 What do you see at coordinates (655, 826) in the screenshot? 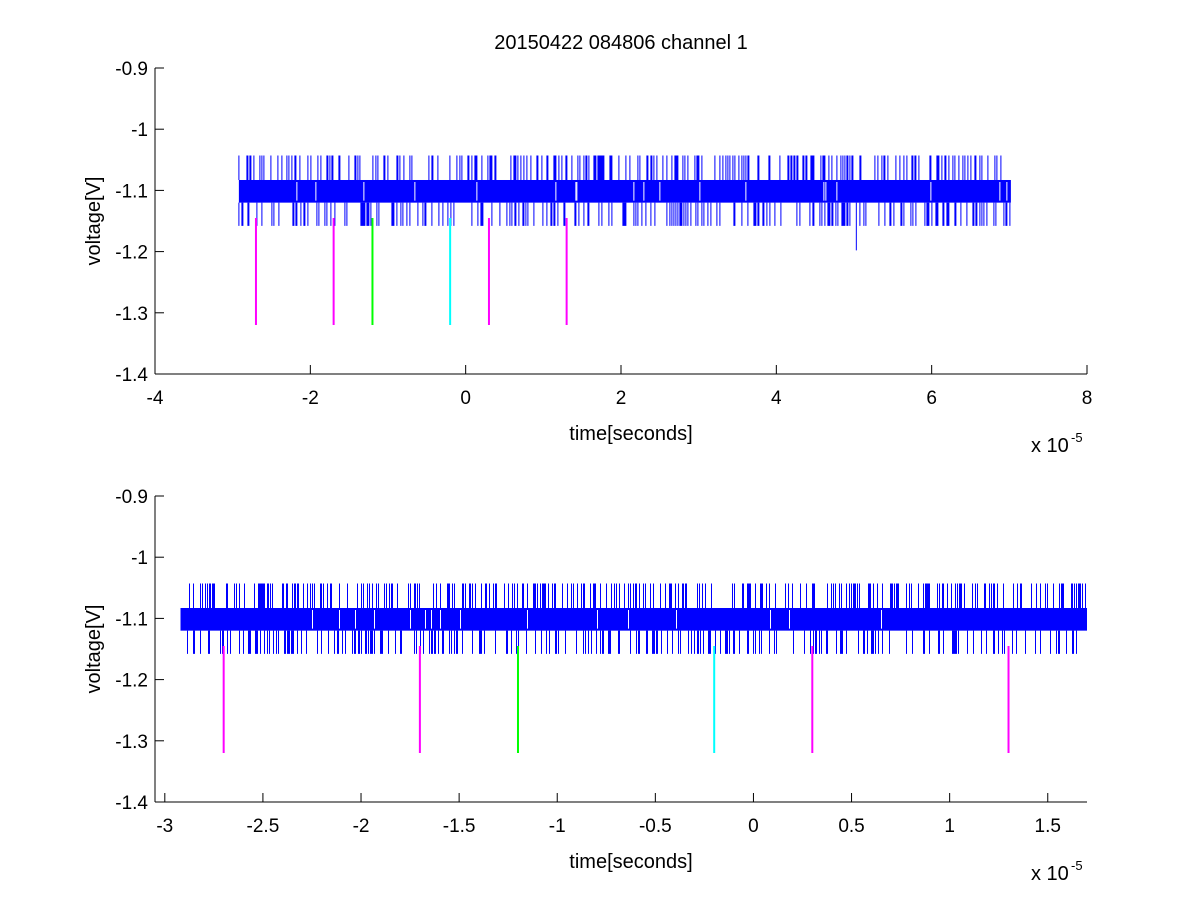
I see `x-tick-label: -0.5` at bounding box center [655, 826].